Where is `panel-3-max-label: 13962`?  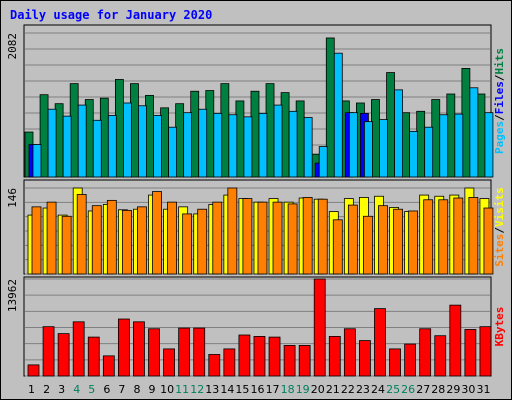
panel-3-max-label: 13962 is located at coordinates (12, 295).